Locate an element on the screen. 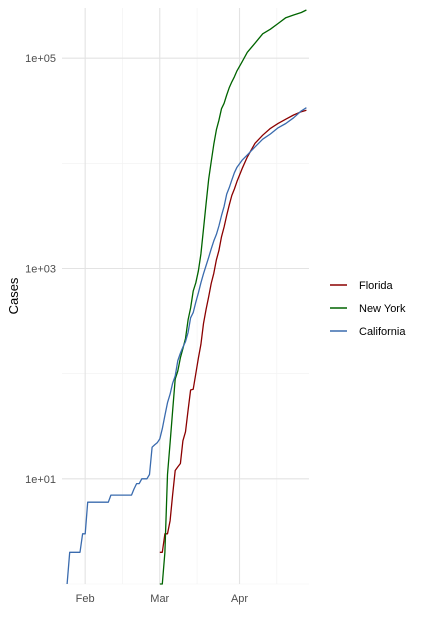 The height and width of the screenshot is (628, 426). legend-label-florida: Florida is located at coordinates (376, 286).